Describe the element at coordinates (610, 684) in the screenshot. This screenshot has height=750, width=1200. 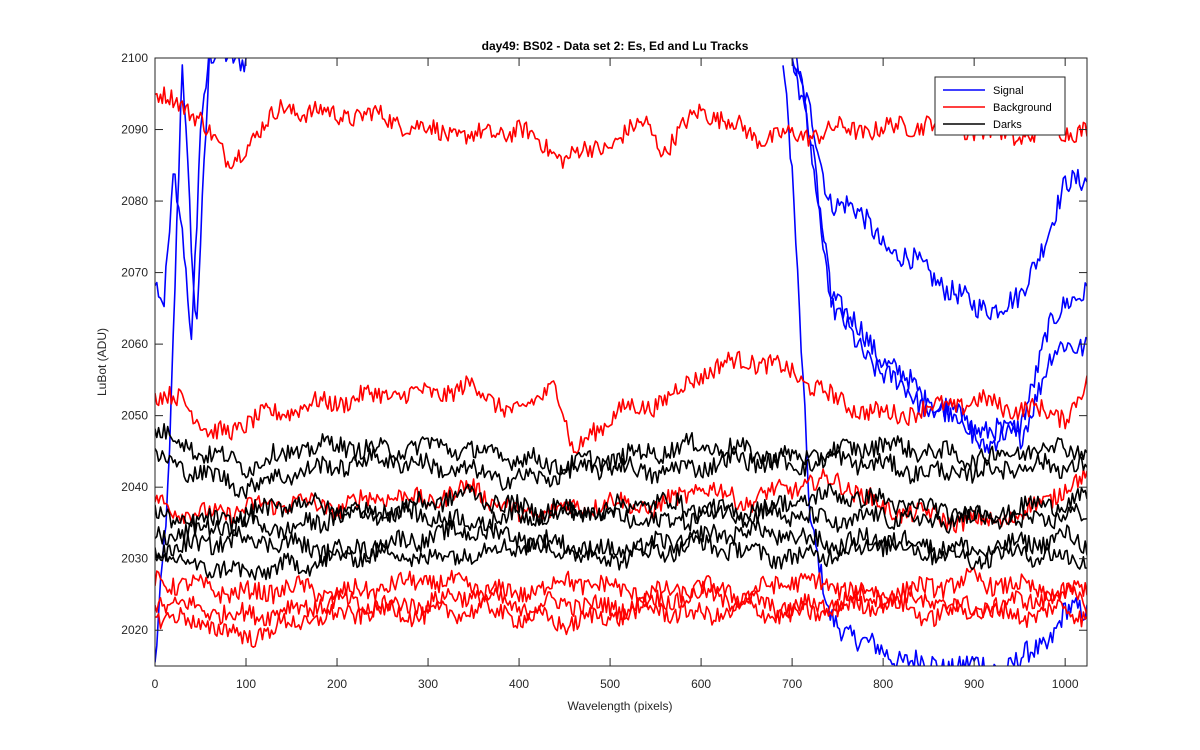
I see `x-tick-label: 500` at that location.